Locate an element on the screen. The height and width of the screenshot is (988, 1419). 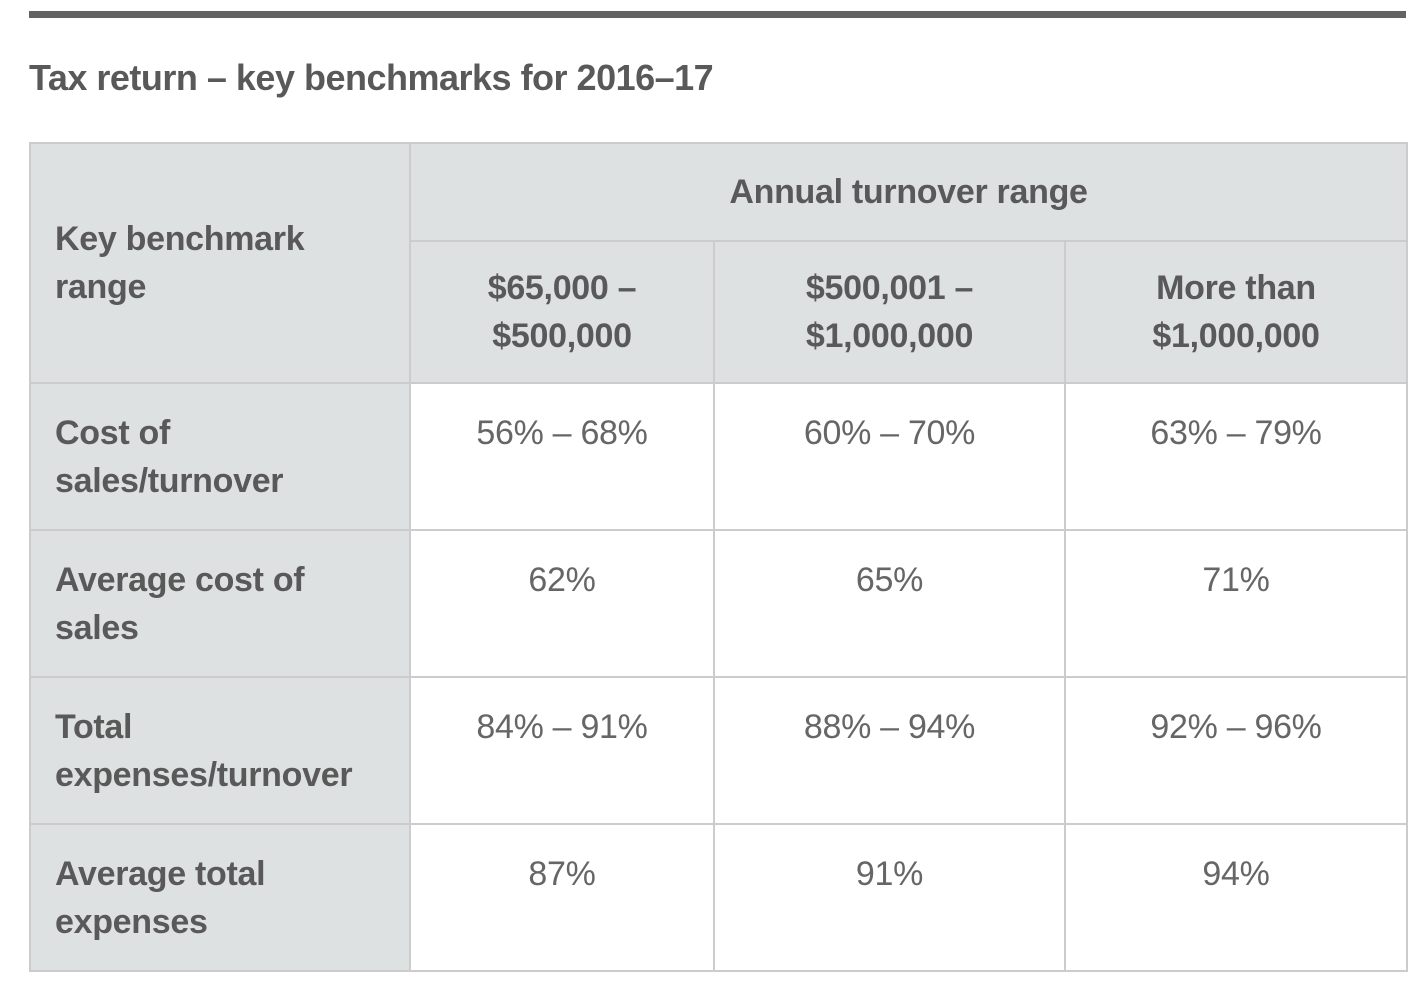
value-cell: 94% is located at coordinates (1236, 898).